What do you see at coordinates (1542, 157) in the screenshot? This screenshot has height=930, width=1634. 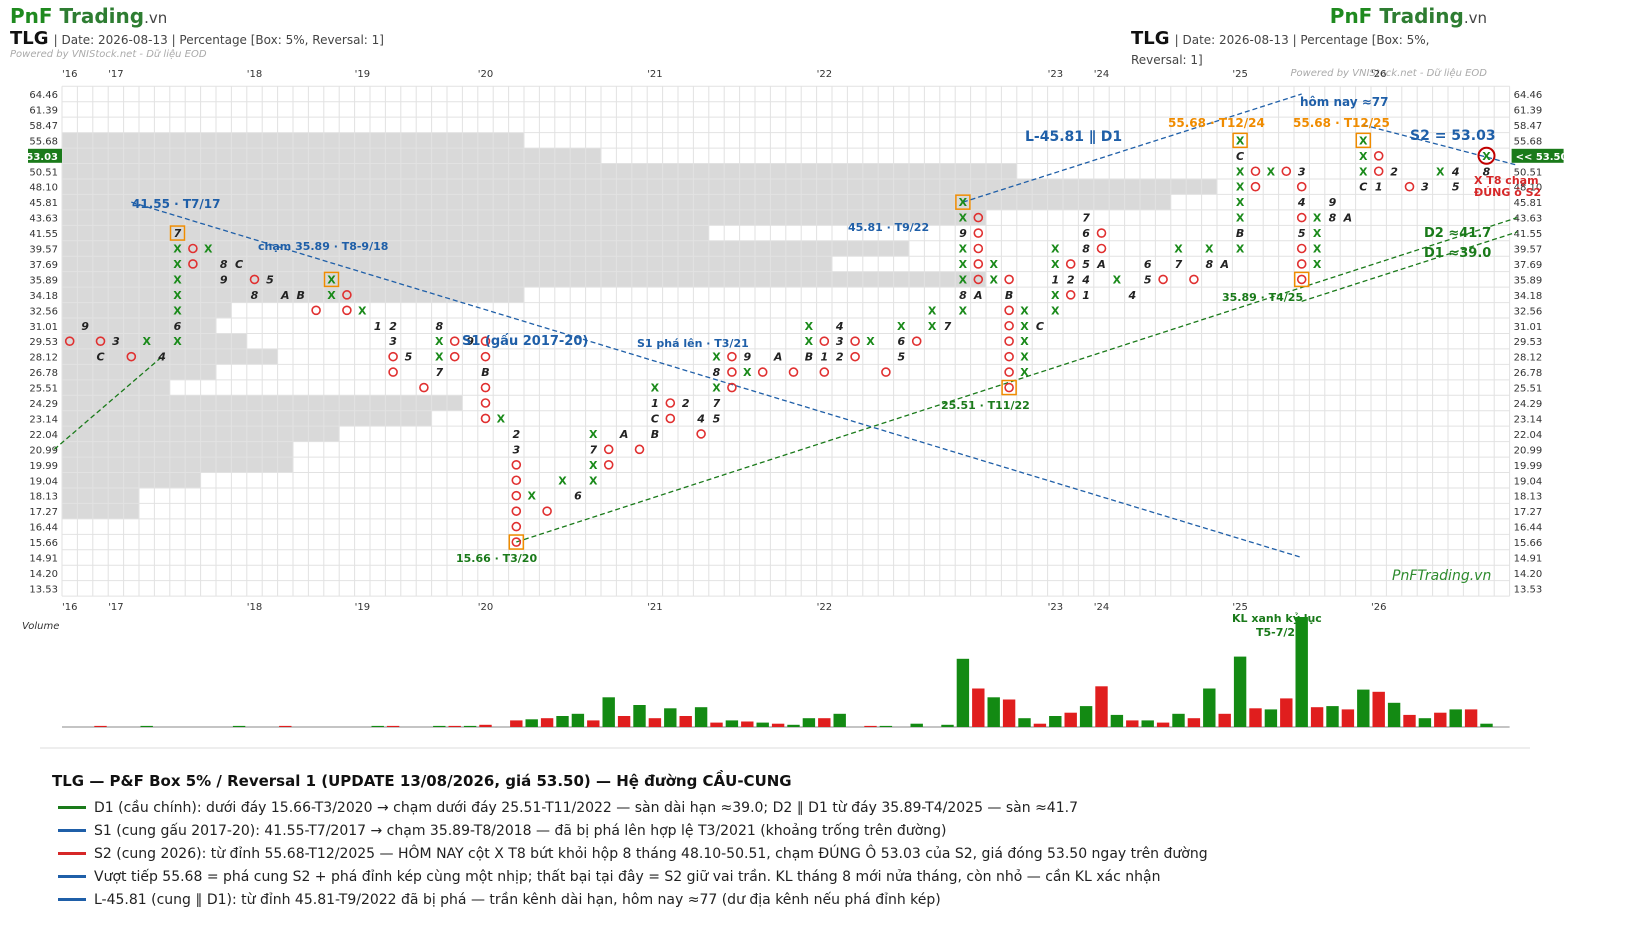 I see `current-price-label: << 53.50` at bounding box center [1542, 157].